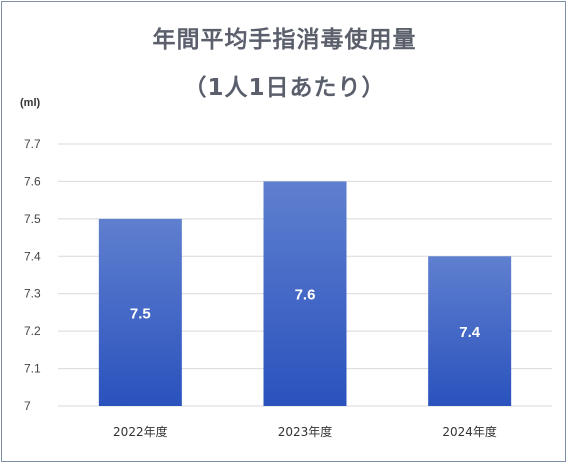  What do you see at coordinates (32, 256) in the screenshot?
I see `y-tick-label: 7.4` at bounding box center [32, 256].